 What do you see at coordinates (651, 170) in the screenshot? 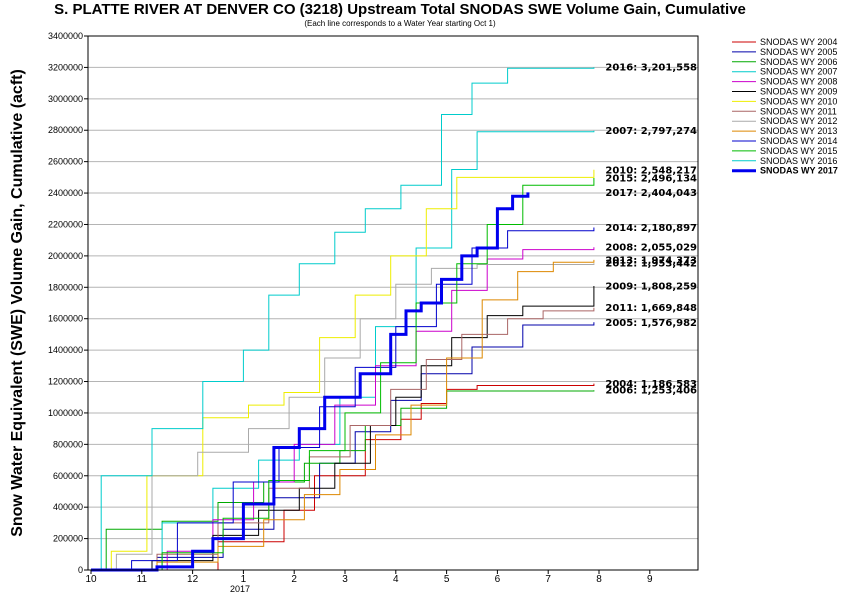
I see `series-end-label: 2010: 2,548,217` at bounding box center [651, 170].